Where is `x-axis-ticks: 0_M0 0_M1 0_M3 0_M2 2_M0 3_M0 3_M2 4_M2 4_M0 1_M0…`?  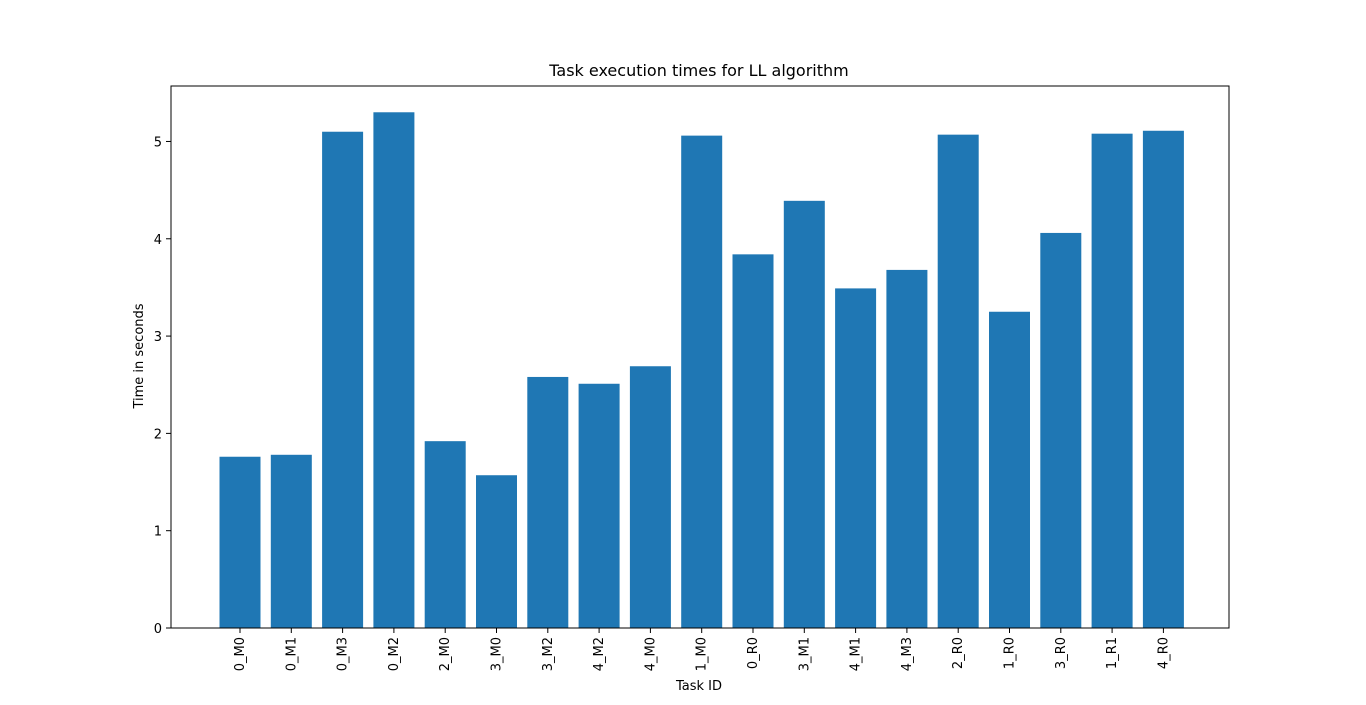
x-axis-ticks: 0_M0 0_M1 0_M3 0_M2 2_M0 3_M0 3_M2 4_M2 4_M0 1_M0… is located at coordinates (702, 649).